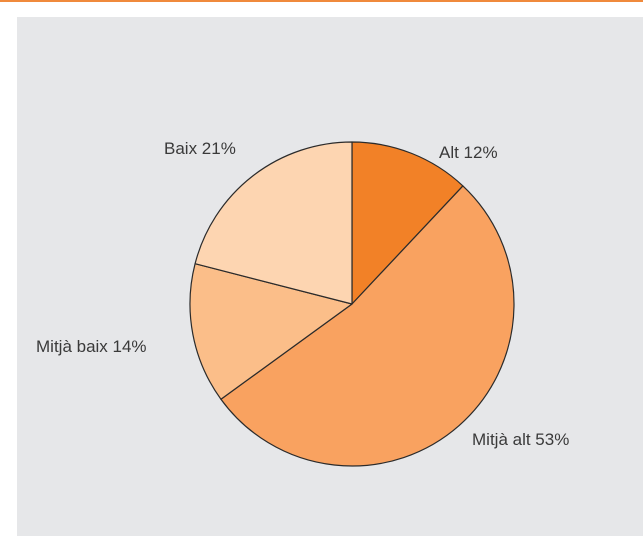  What do you see at coordinates (91, 346) in the screenshot?
I see `label-mitja-baix: Mitjà baix 14%` at bounding box center [91, 346].